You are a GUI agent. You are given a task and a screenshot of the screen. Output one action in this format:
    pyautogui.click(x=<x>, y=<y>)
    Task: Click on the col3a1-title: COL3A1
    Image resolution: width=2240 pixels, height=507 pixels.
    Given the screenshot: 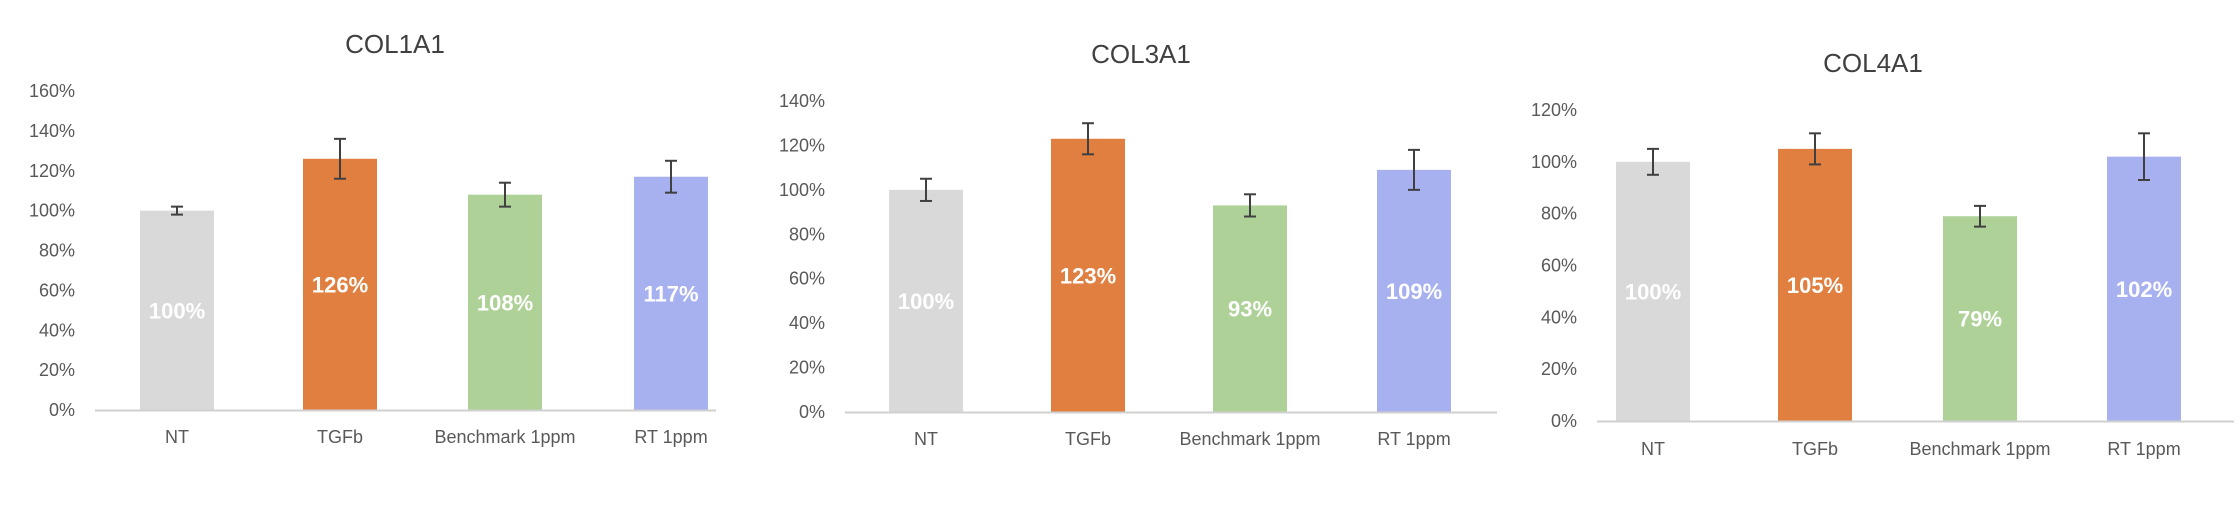 What is the action you would take?
    pyautogui.click(x=1141, y=54)
    